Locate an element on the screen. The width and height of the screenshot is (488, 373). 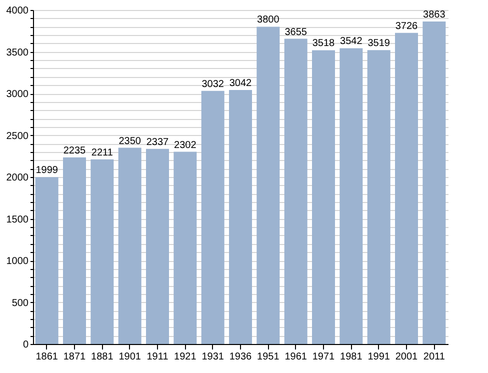
x-tick-label: 1961 is located at coordinates (296, 357).